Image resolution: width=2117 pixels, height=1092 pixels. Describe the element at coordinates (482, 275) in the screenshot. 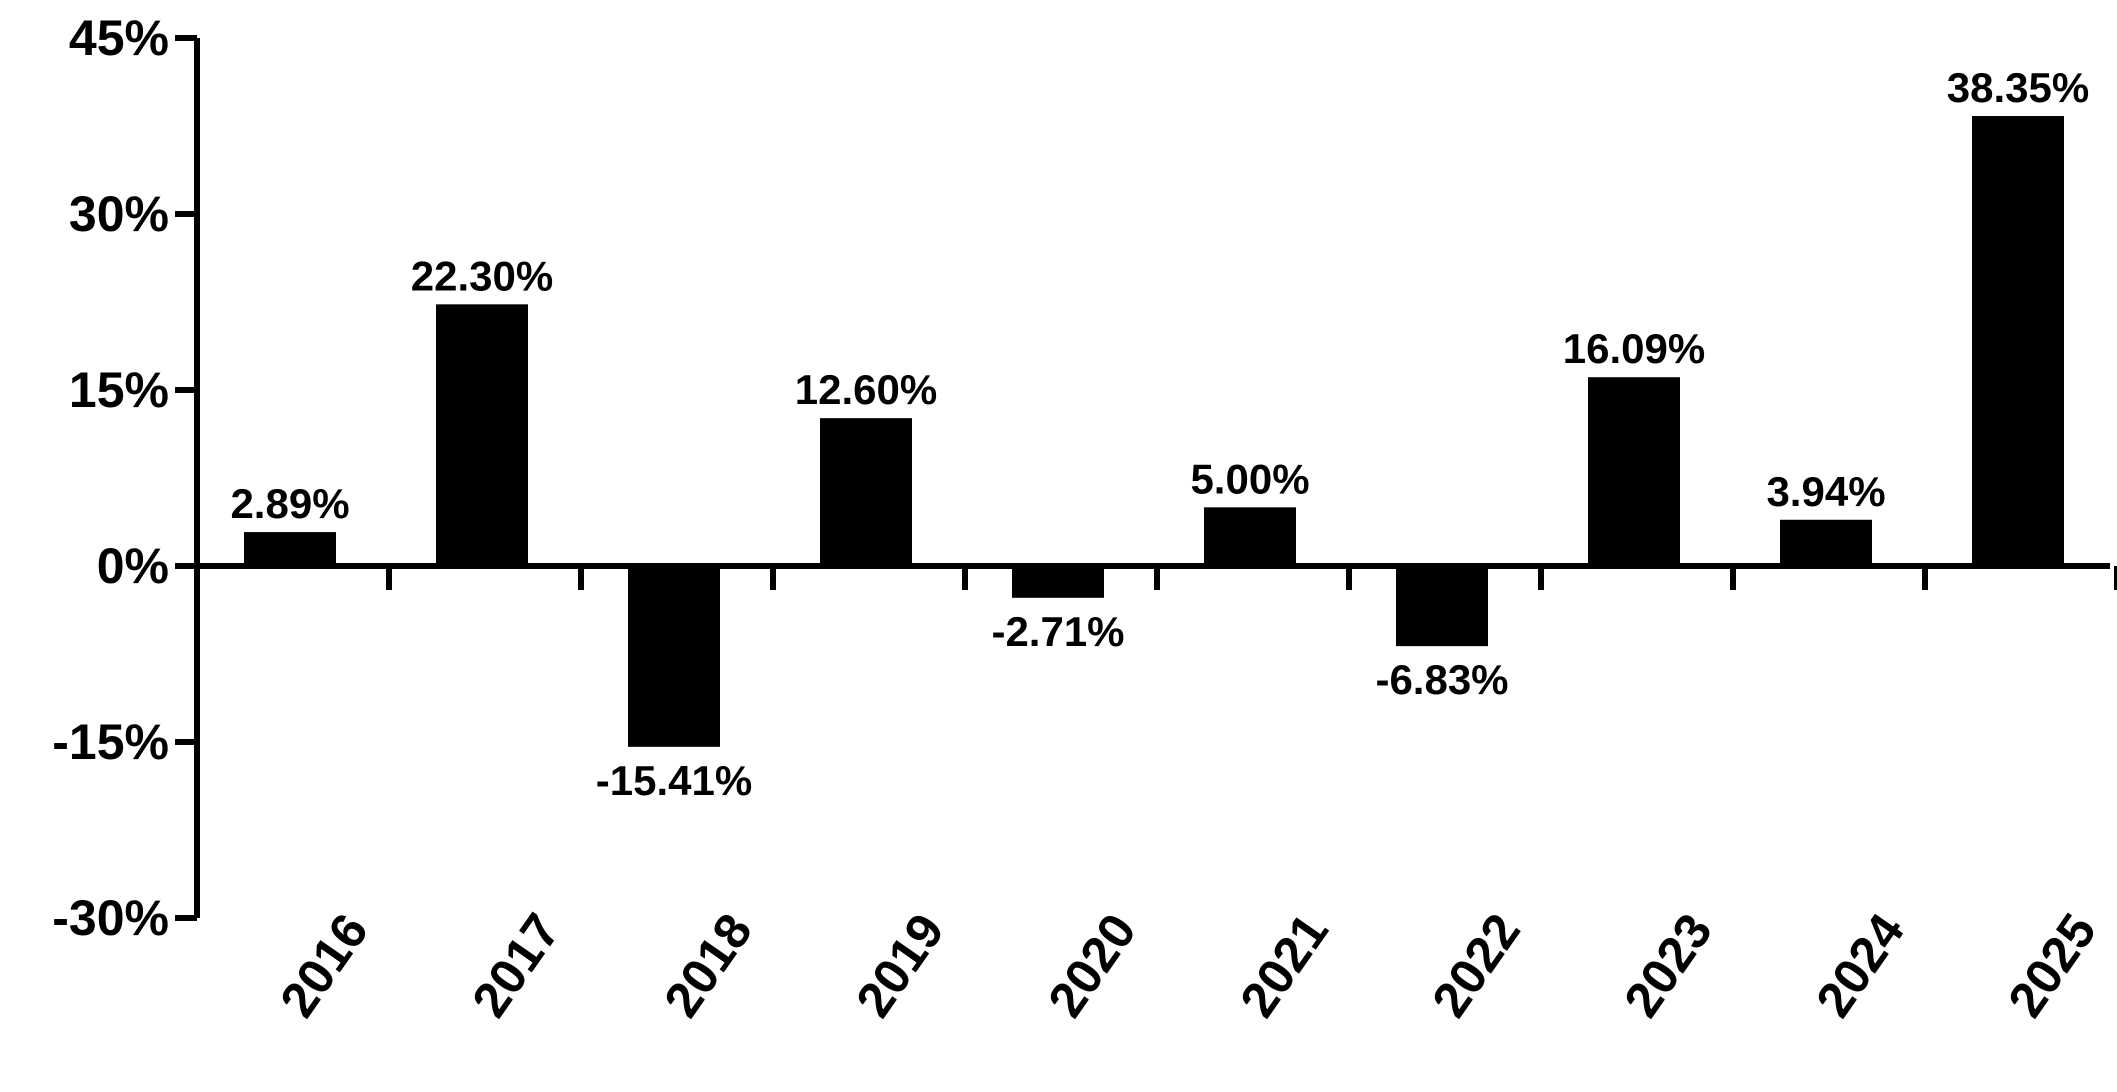

I see `data-label-2017: 22.30%` at that location.